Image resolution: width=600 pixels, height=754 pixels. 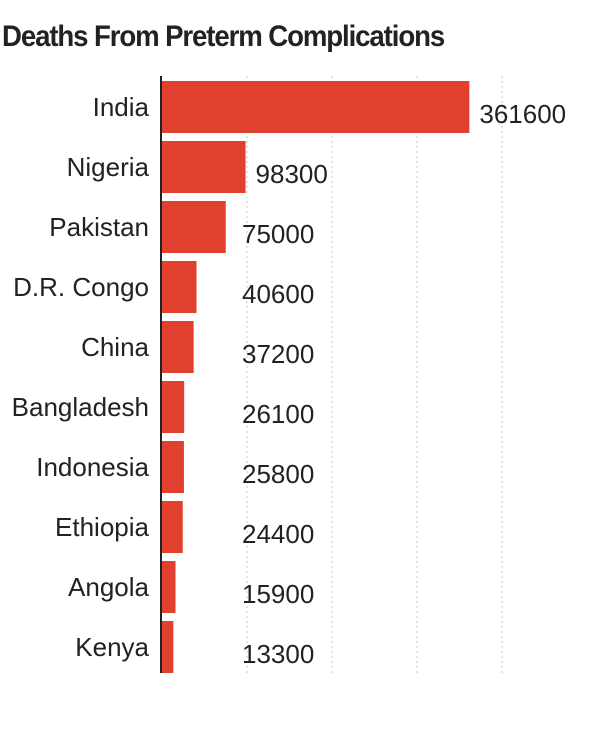 I want to click on category-label: Kenya, so click(x=112, y=647).